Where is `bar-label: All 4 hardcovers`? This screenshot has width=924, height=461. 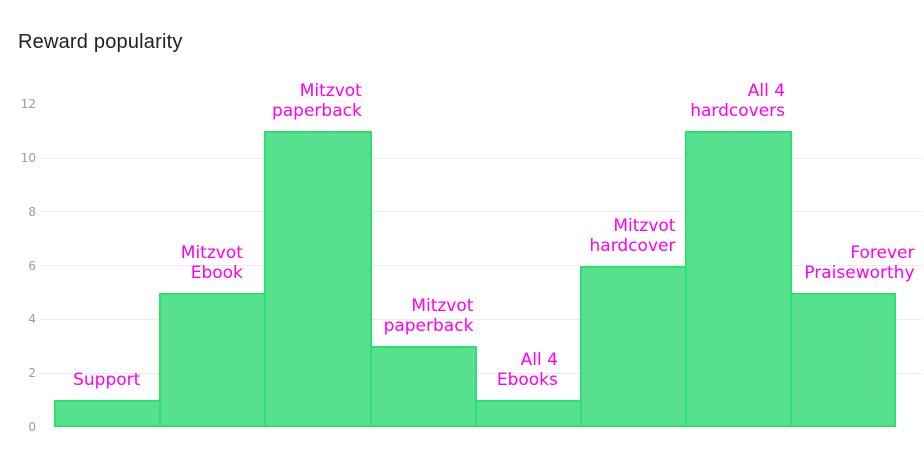
bar-label: All 4 hardcovers is located at coordinates (737, 101).